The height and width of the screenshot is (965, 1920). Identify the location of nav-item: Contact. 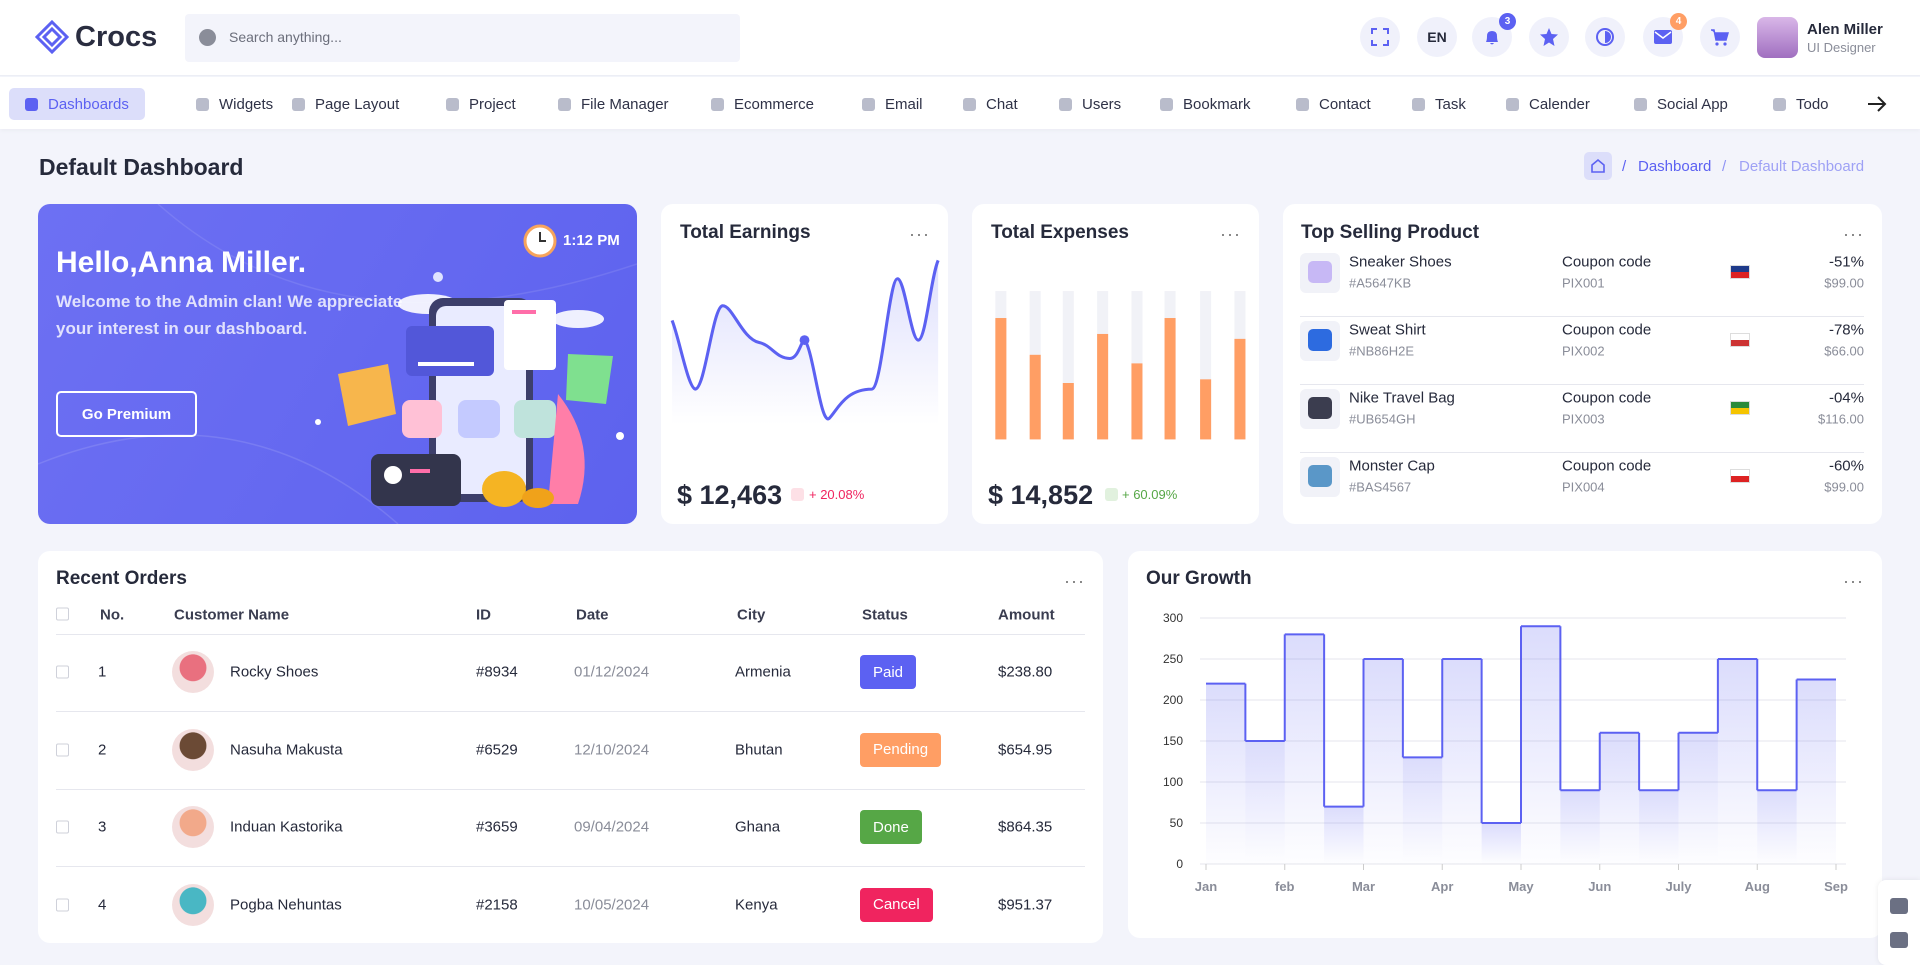
(1333, 104).